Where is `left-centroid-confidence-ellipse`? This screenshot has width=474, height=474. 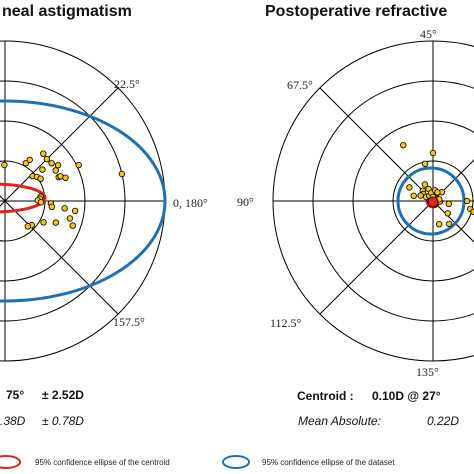 left-centroid-confidence-ellipse is located at coordinates (23, 198).